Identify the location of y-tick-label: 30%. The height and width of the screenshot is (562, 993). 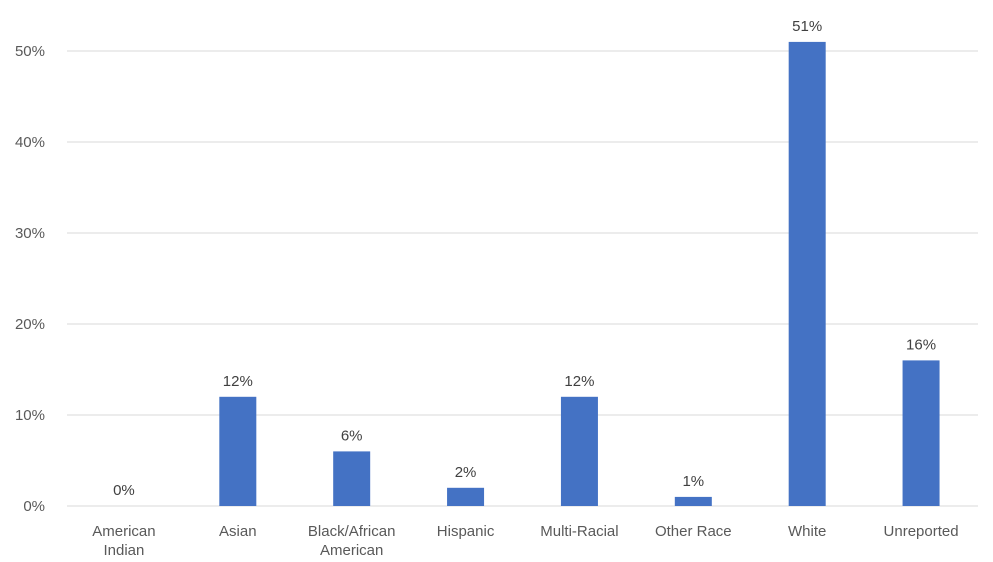
(30, 233).